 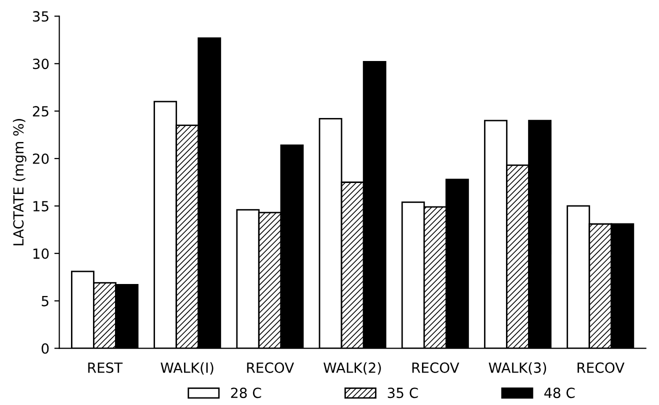 I want to click on legend-label: 28 C, so click(x=246, y=393).